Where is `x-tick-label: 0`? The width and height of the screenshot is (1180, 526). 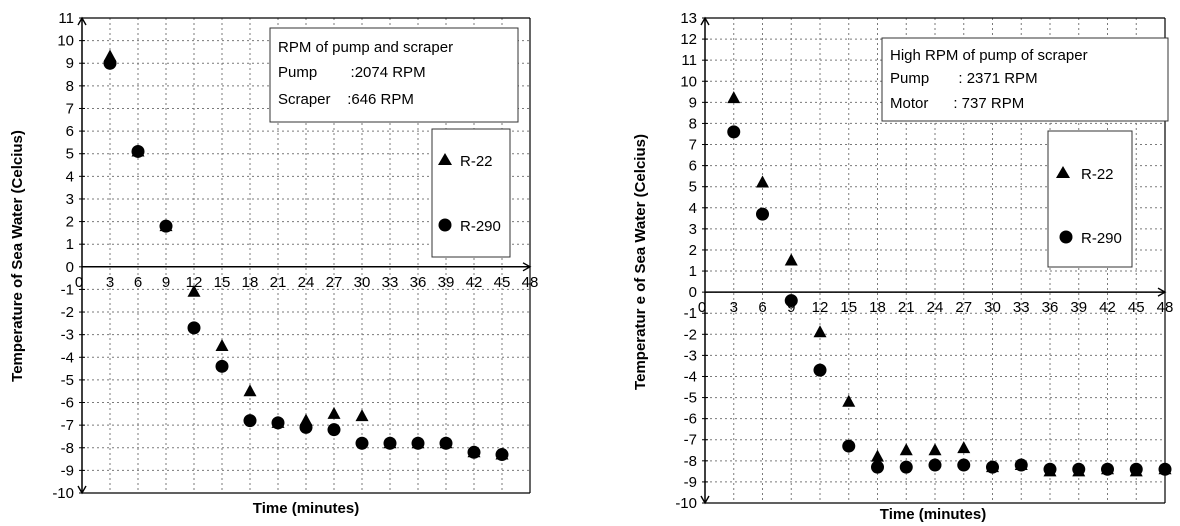
x-tick-label: 0 is located at coordinates (702, 307).